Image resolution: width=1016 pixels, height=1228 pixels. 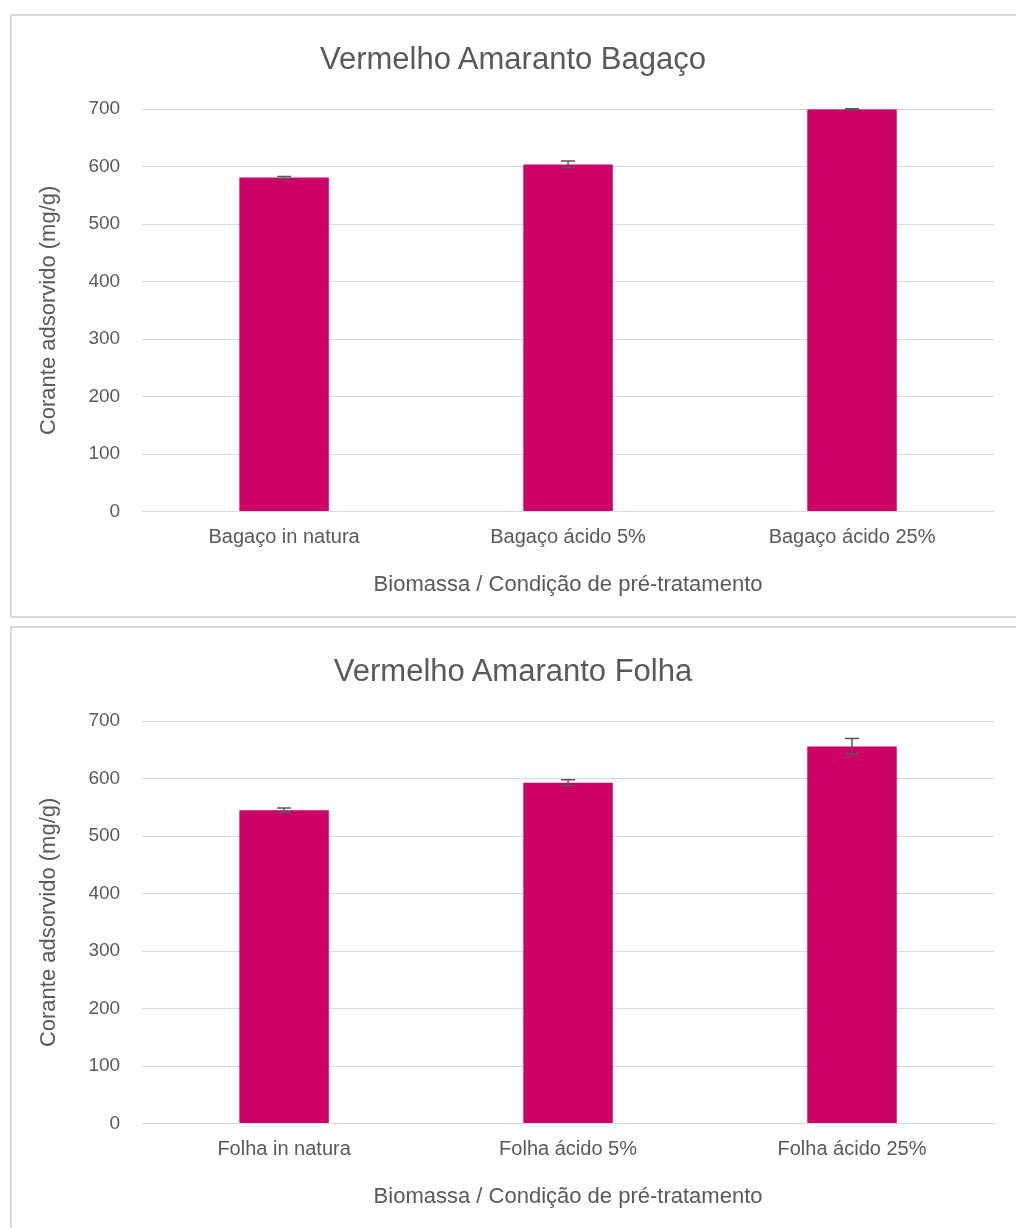 What do you see at coordinates (568, 1148) in the screenshot?
I see `x-tick-label: Folha ácido 5%` at bounding box center [568, 1148].